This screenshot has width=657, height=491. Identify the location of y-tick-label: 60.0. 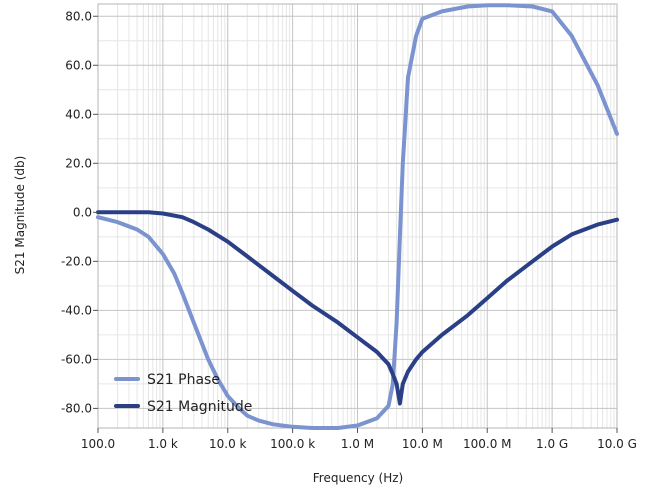
(78, 65).